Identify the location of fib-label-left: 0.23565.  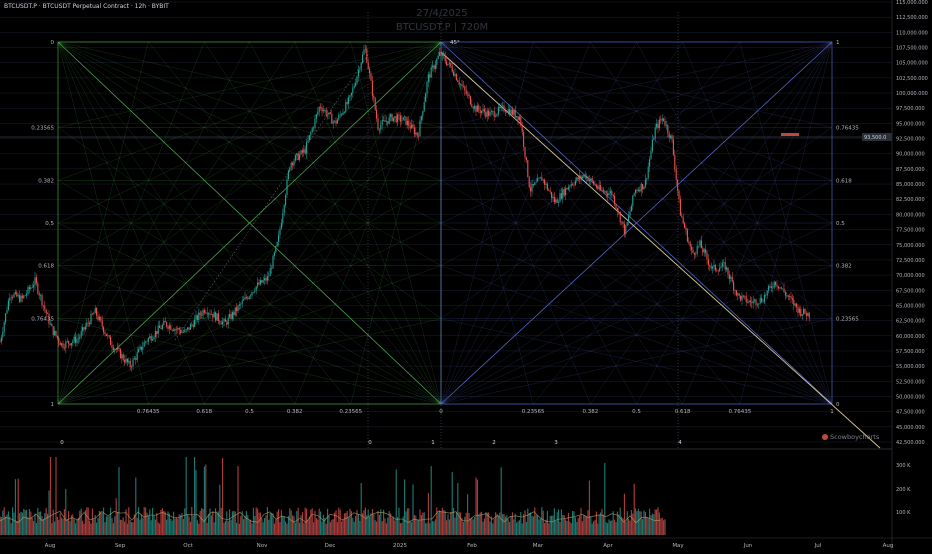
(42, 128).